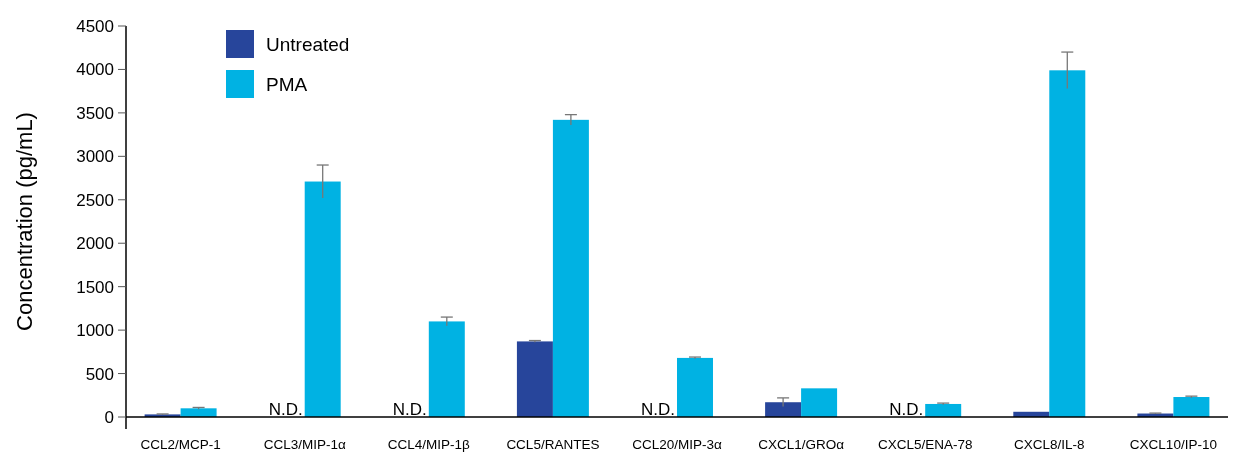 This screenshot has width=1250, height=469. What do you see at coordinates (308, 44) in the screenshot?
I see `legend-label: Untreated` at bounding box center [308, 44].